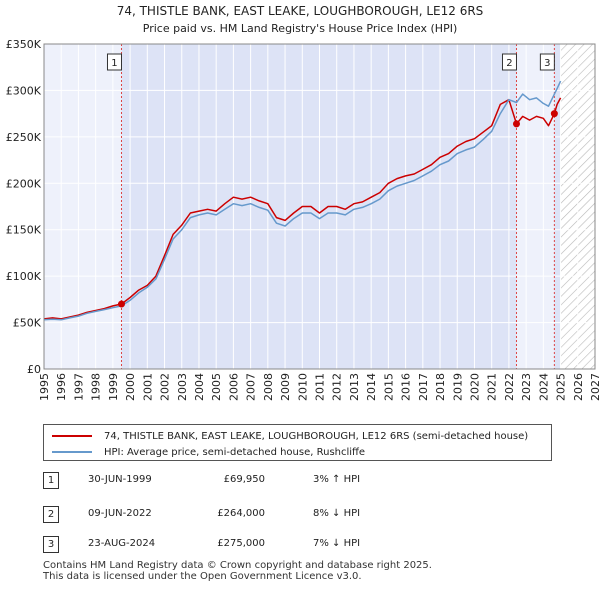 This screenshot has width=600, height=590. I want to click on x-tick-label: 2019, so click(457, 387).